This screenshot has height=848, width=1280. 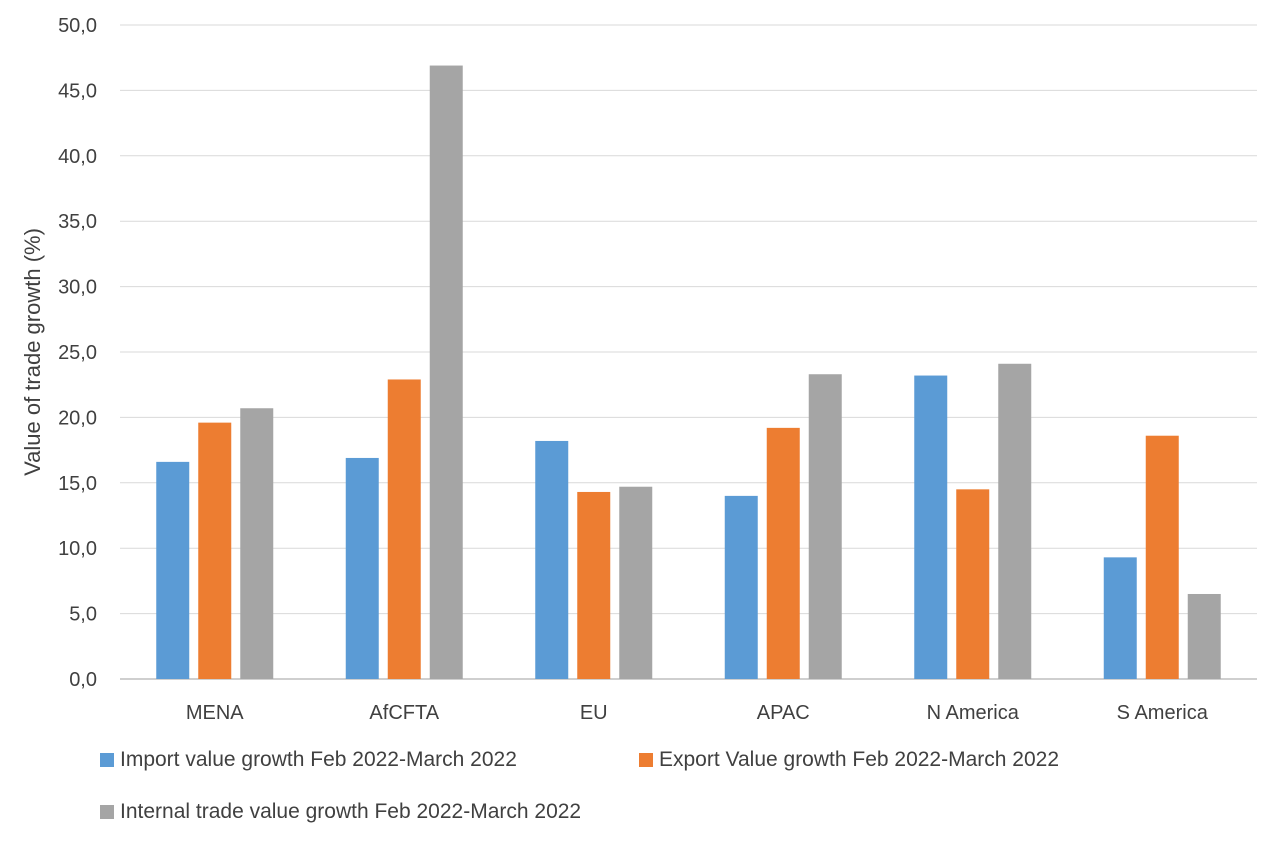 I want to click on legend-item-import: Import value growth Feb 2022-March 2022, so click(x=308, y=760).